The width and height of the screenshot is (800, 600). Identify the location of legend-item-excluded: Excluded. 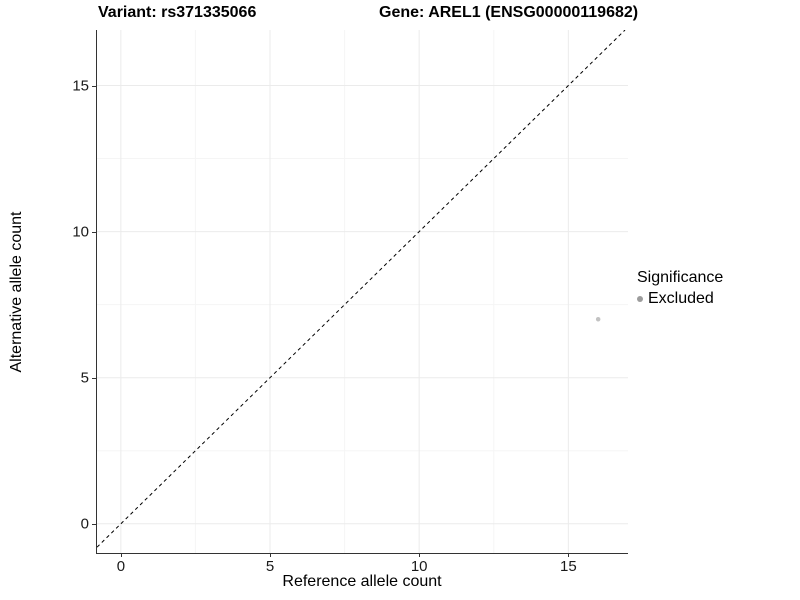
(680, 299).